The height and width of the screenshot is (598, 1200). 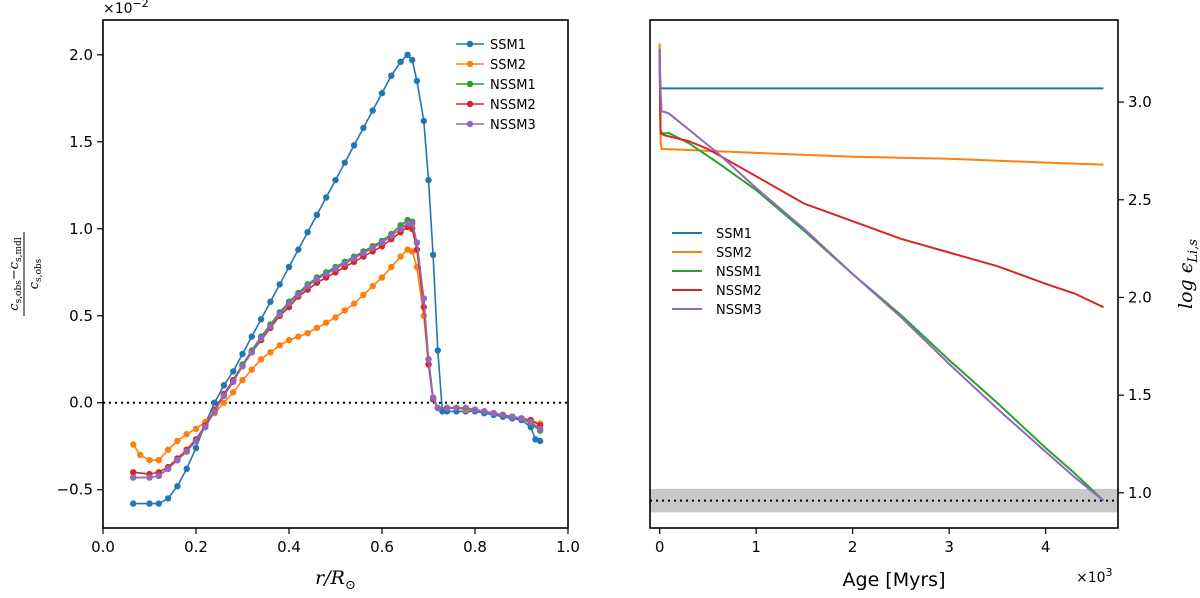 What do you see at coordinates (81, 403) in the screenshot?
I see `y-tick-label: 0.0` at bounding box center [81, 403].